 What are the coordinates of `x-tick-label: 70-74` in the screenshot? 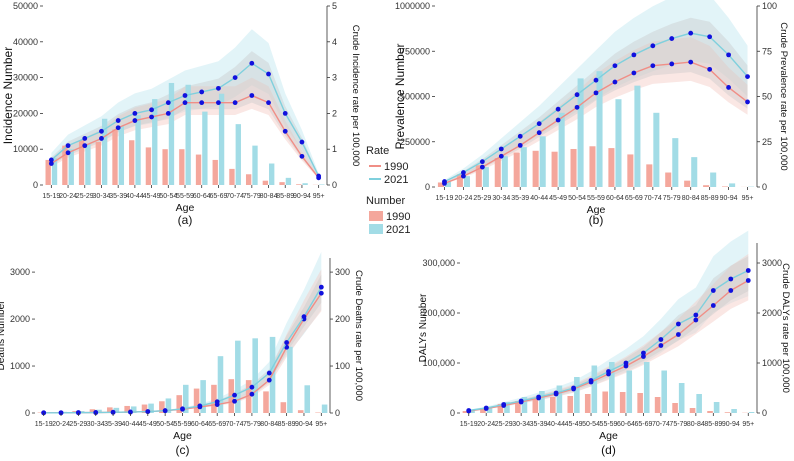 It's located at (661, 424).